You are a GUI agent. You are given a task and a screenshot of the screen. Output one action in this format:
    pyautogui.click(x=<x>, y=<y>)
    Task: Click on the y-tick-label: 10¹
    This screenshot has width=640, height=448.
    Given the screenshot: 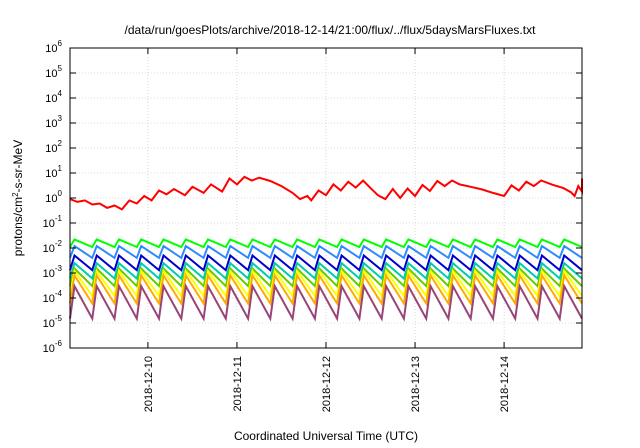 What is the action you would take?
    pyautogui.click(x=53, y=172)
    